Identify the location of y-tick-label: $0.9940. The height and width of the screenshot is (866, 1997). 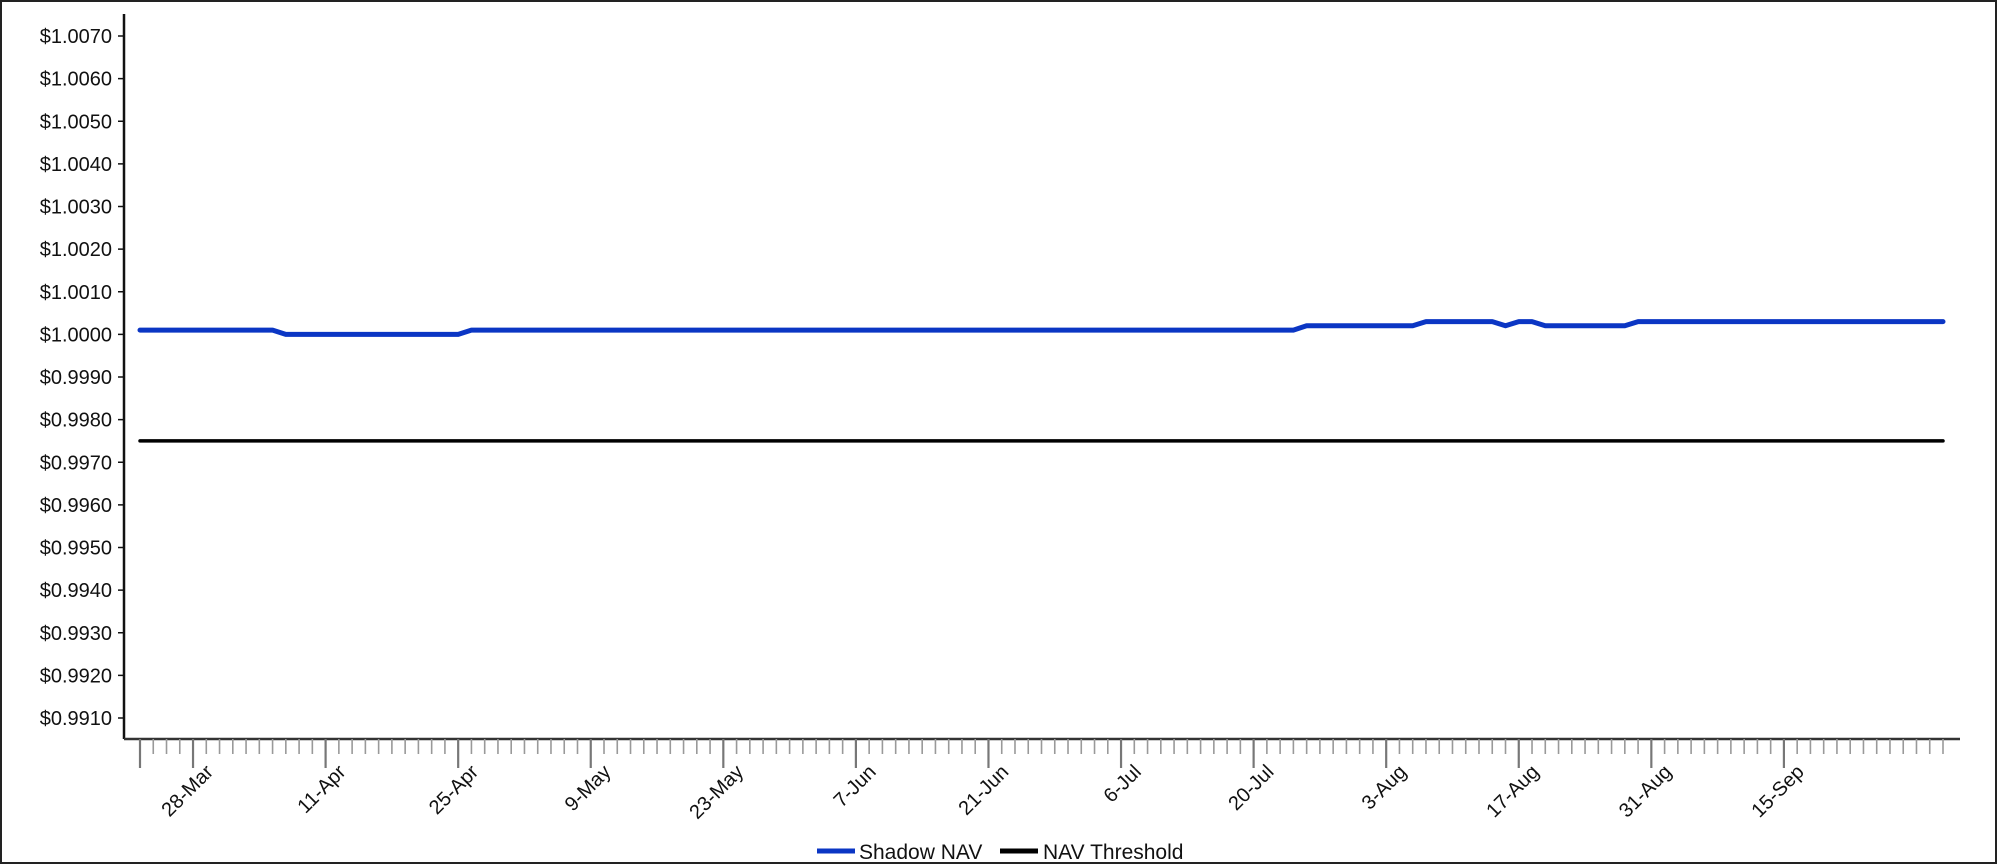
(76, 591).